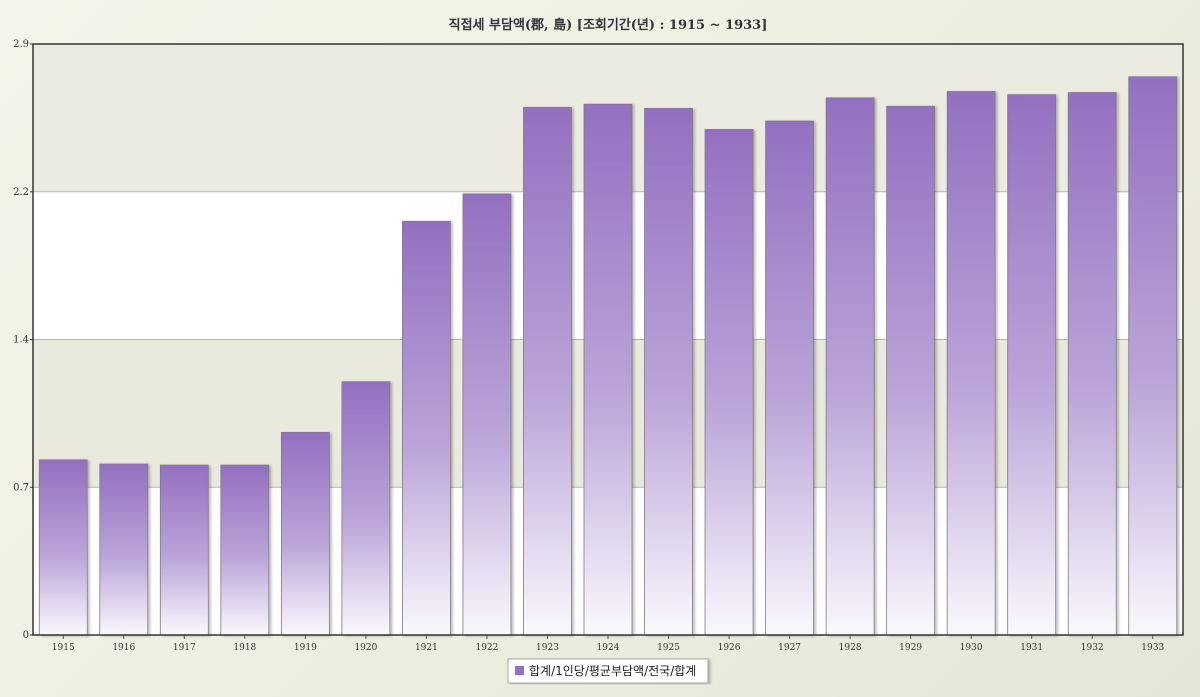 This screenshot has width=1200, height=697. I want to click on legend-label: 합계/1인당/평균부담액/전국/합계, so click(612, 671).